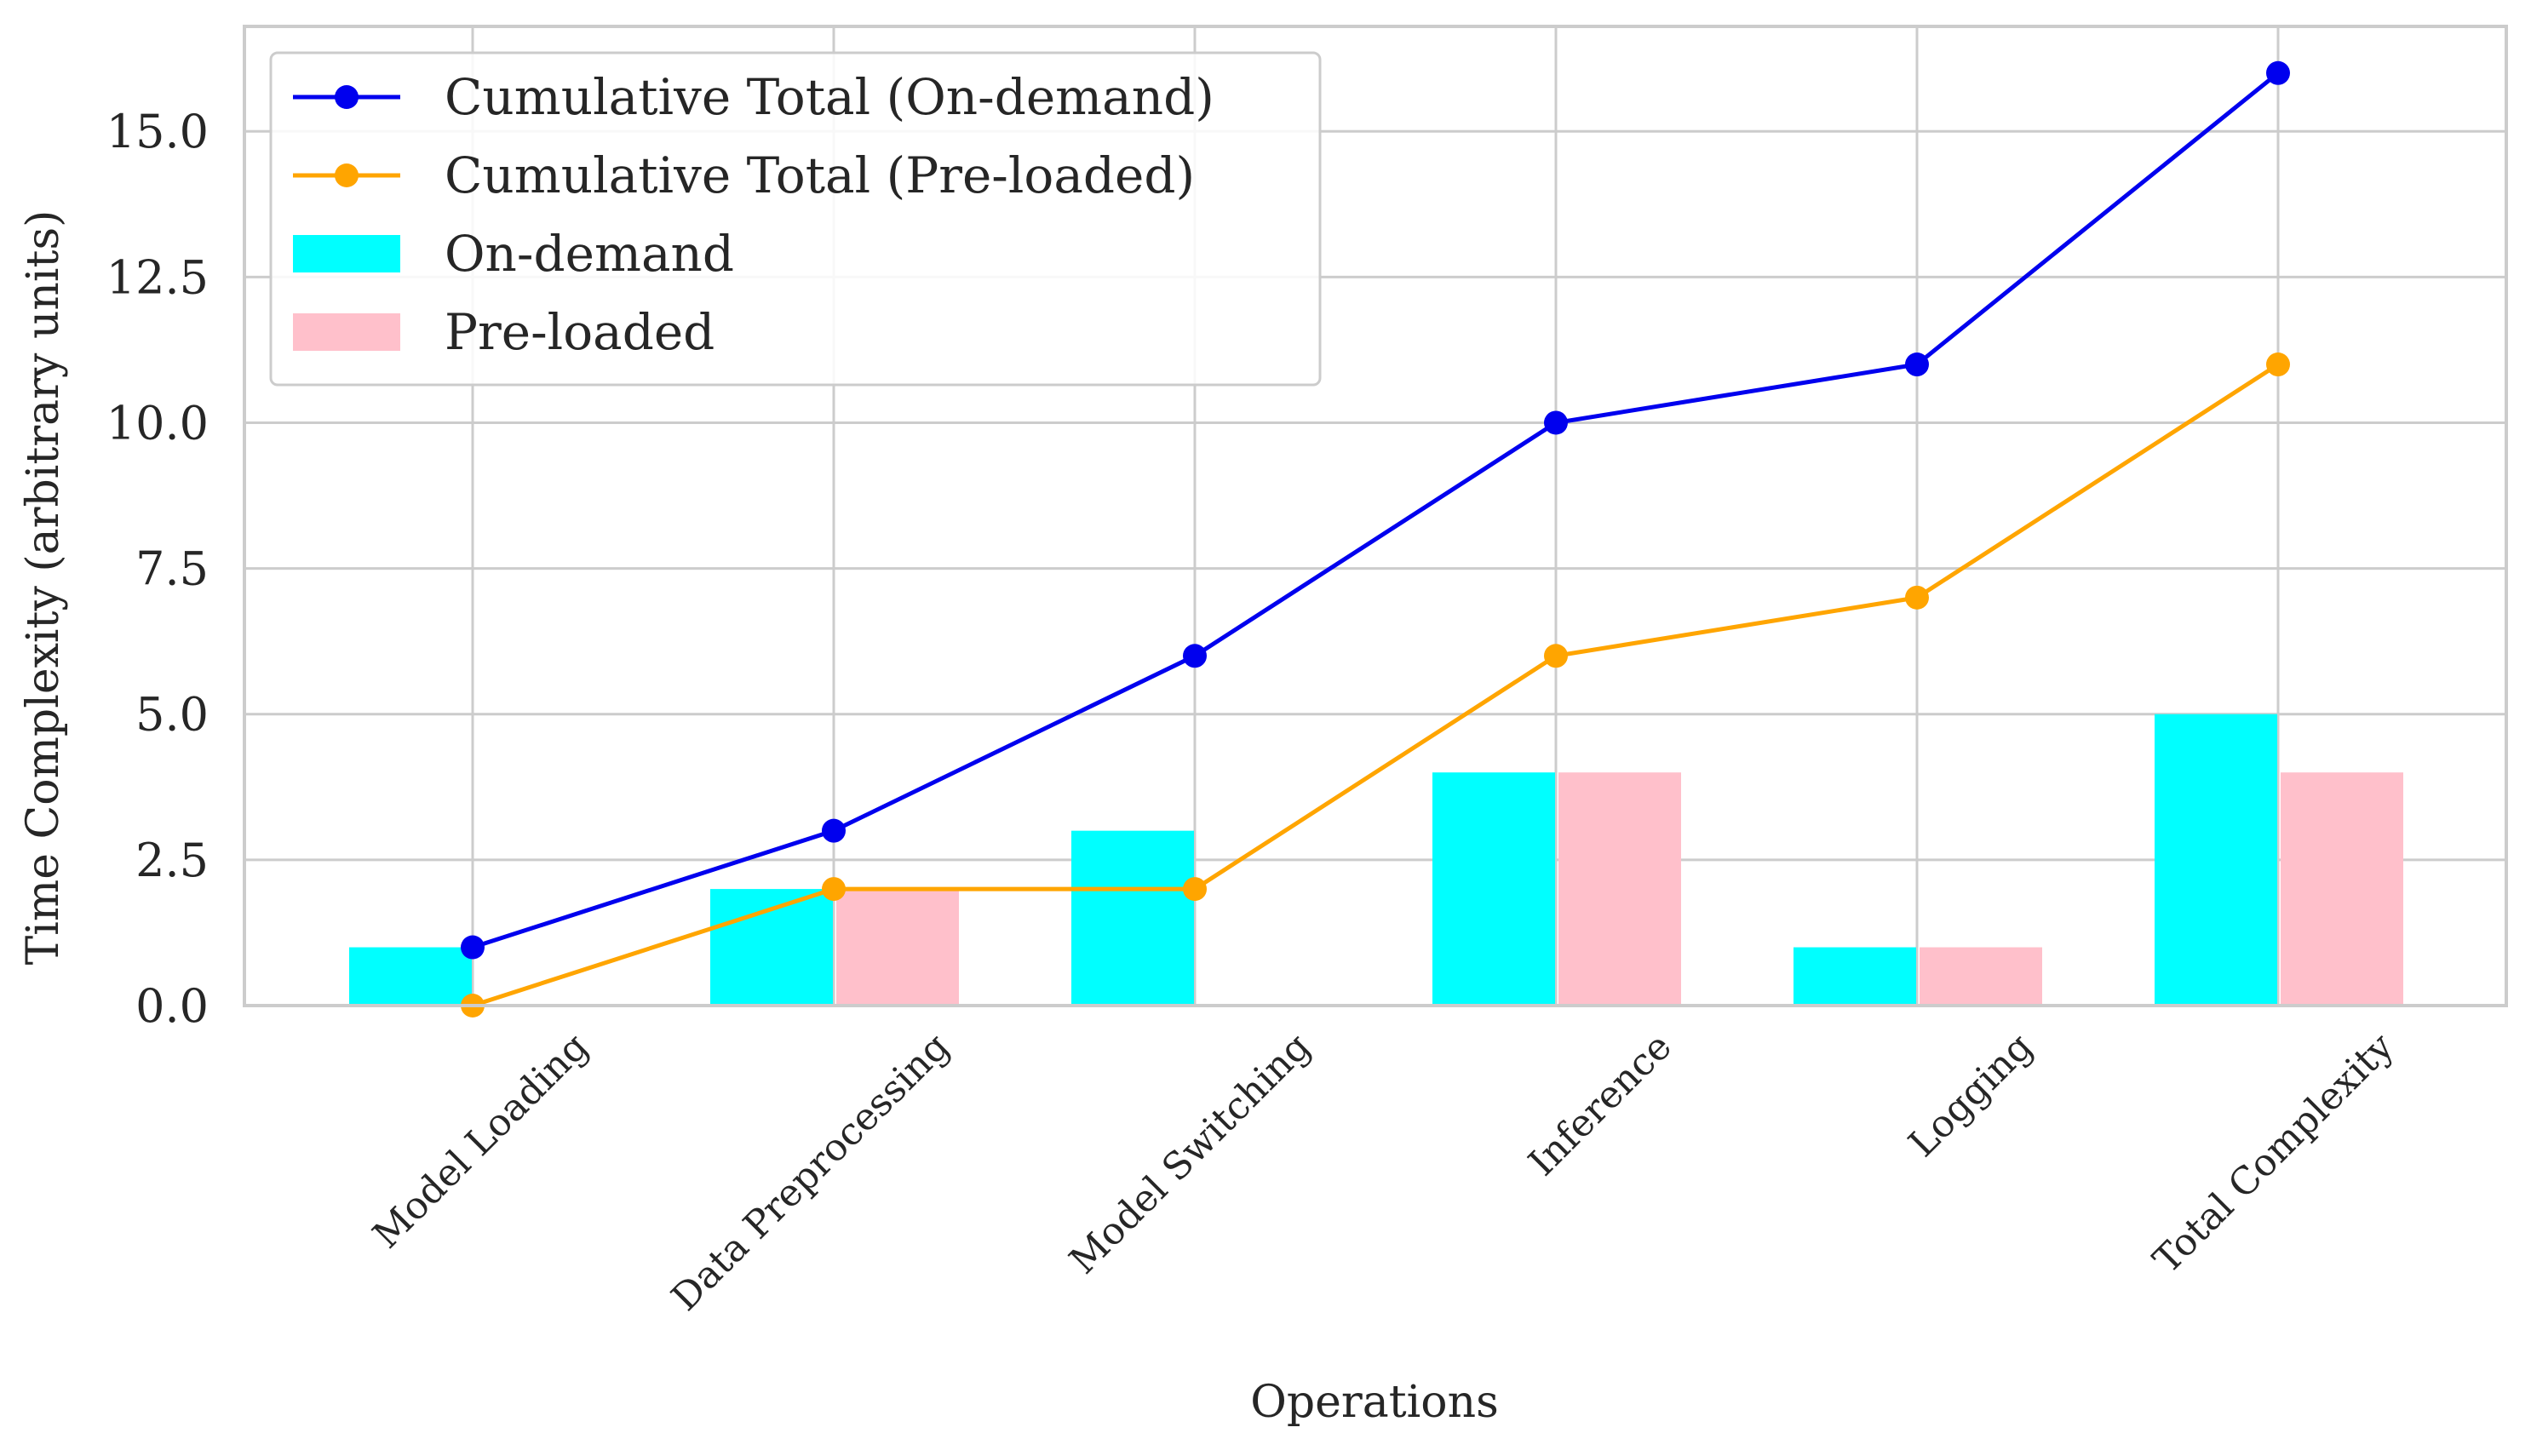  I want to click on legend-label: Cumulative Total (On-demand), so click(829, 97).